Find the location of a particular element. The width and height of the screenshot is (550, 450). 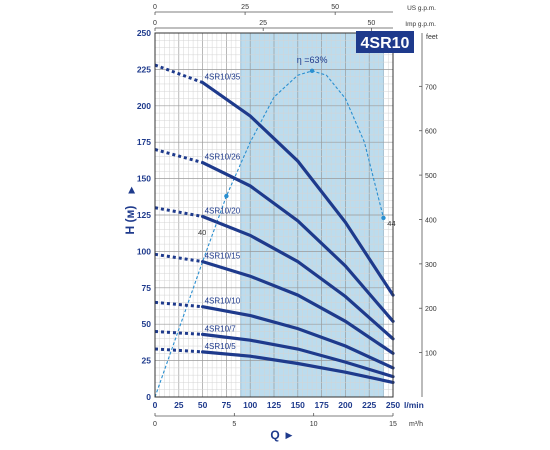

us-gpm-label: US g.p.m. is located at coordinates (421, 8).